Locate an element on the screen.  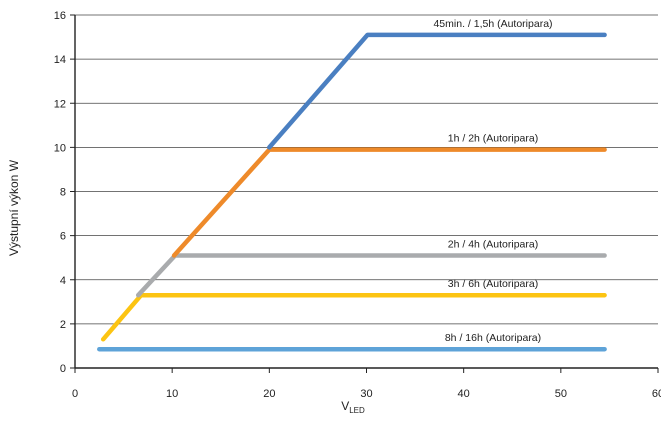
x-tick-label: 40 is located at coordinates (464, 394).